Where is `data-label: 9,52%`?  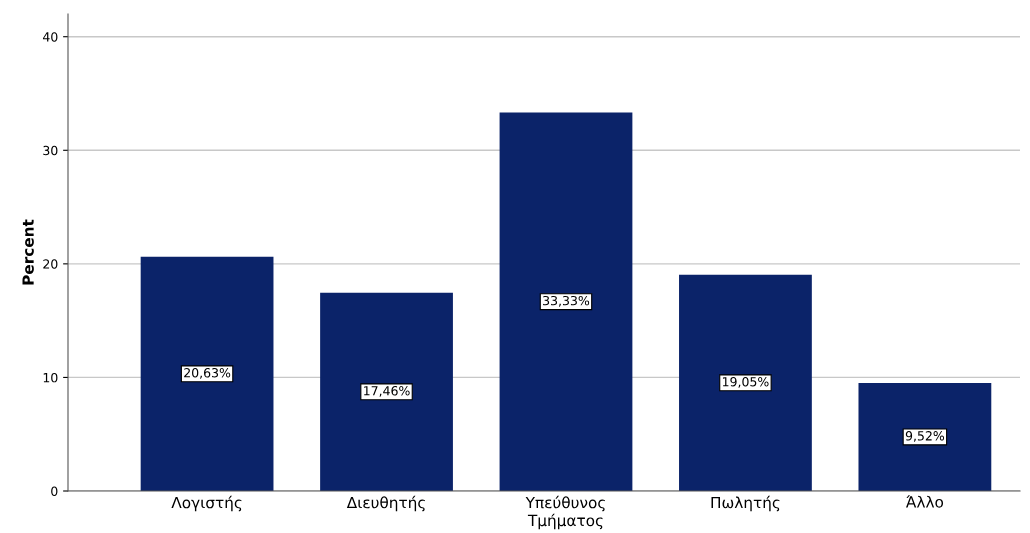 data-label: 9,52% is located at coordinates (925, 436).